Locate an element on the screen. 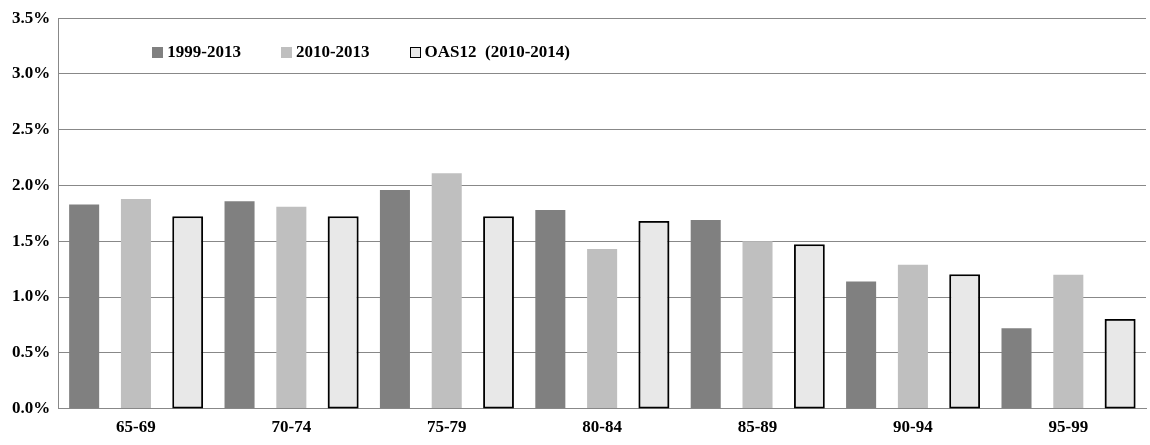  x-tick-label: 85-89 is located at coordinates (757, 427).